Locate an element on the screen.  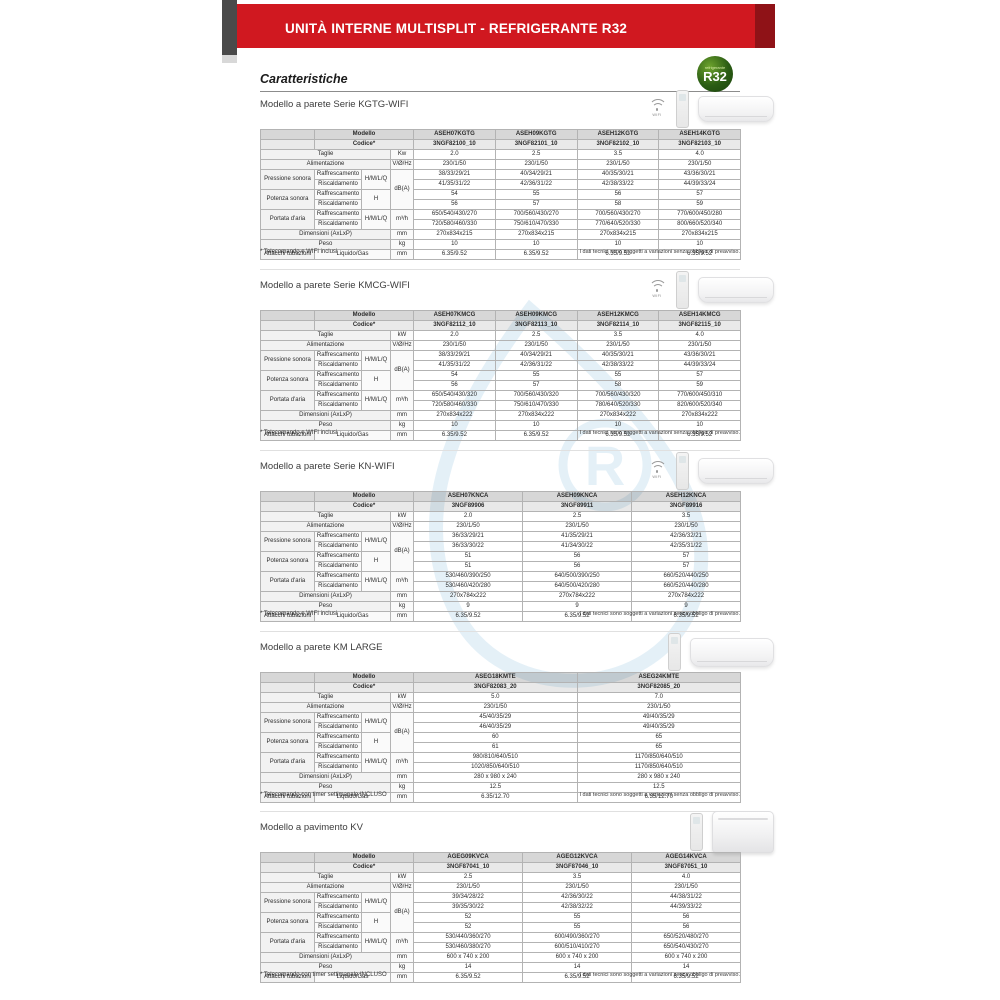
portata-raff-value: 1170/850/640/510 is located at coordinates (659, 757).